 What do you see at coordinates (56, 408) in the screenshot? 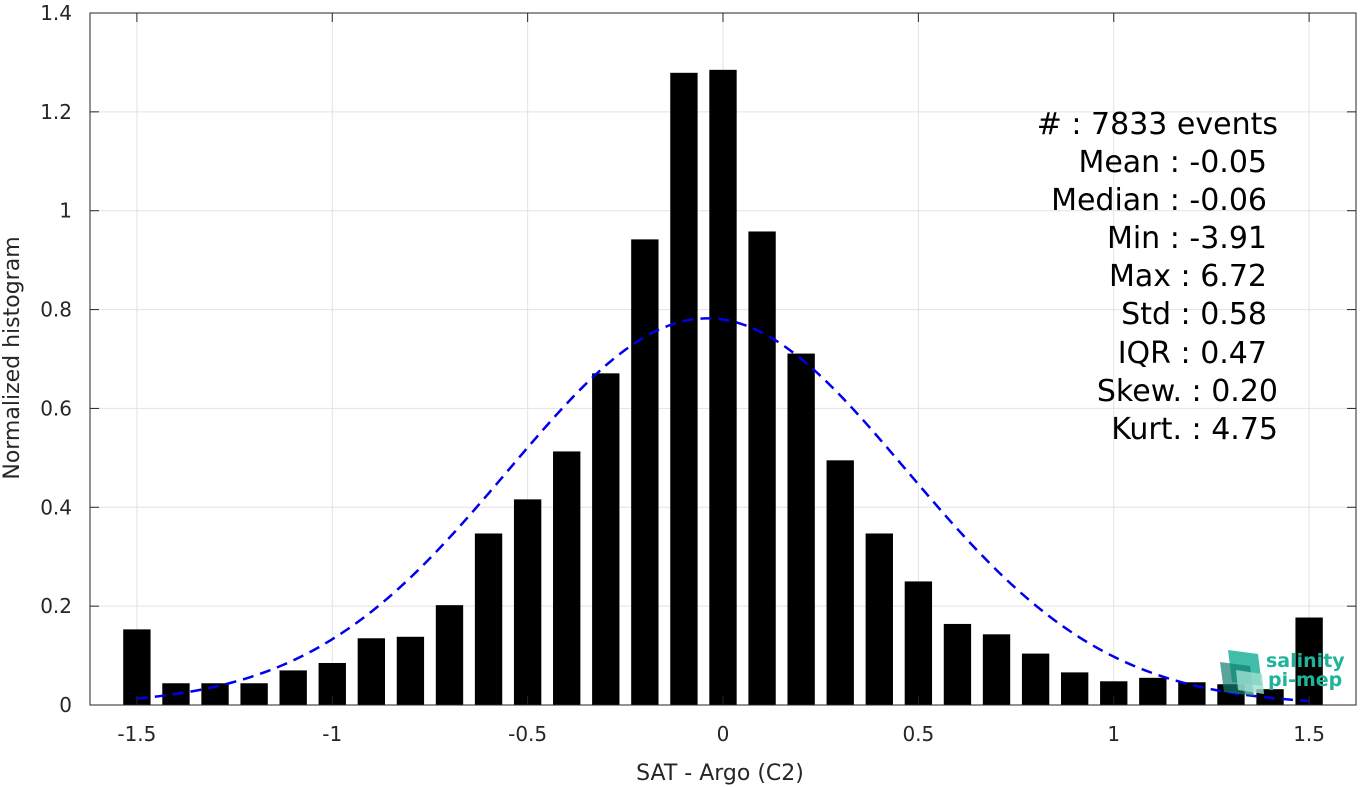
I see `y-tick-label-3: 0.6` at bounding box center [56, 408].